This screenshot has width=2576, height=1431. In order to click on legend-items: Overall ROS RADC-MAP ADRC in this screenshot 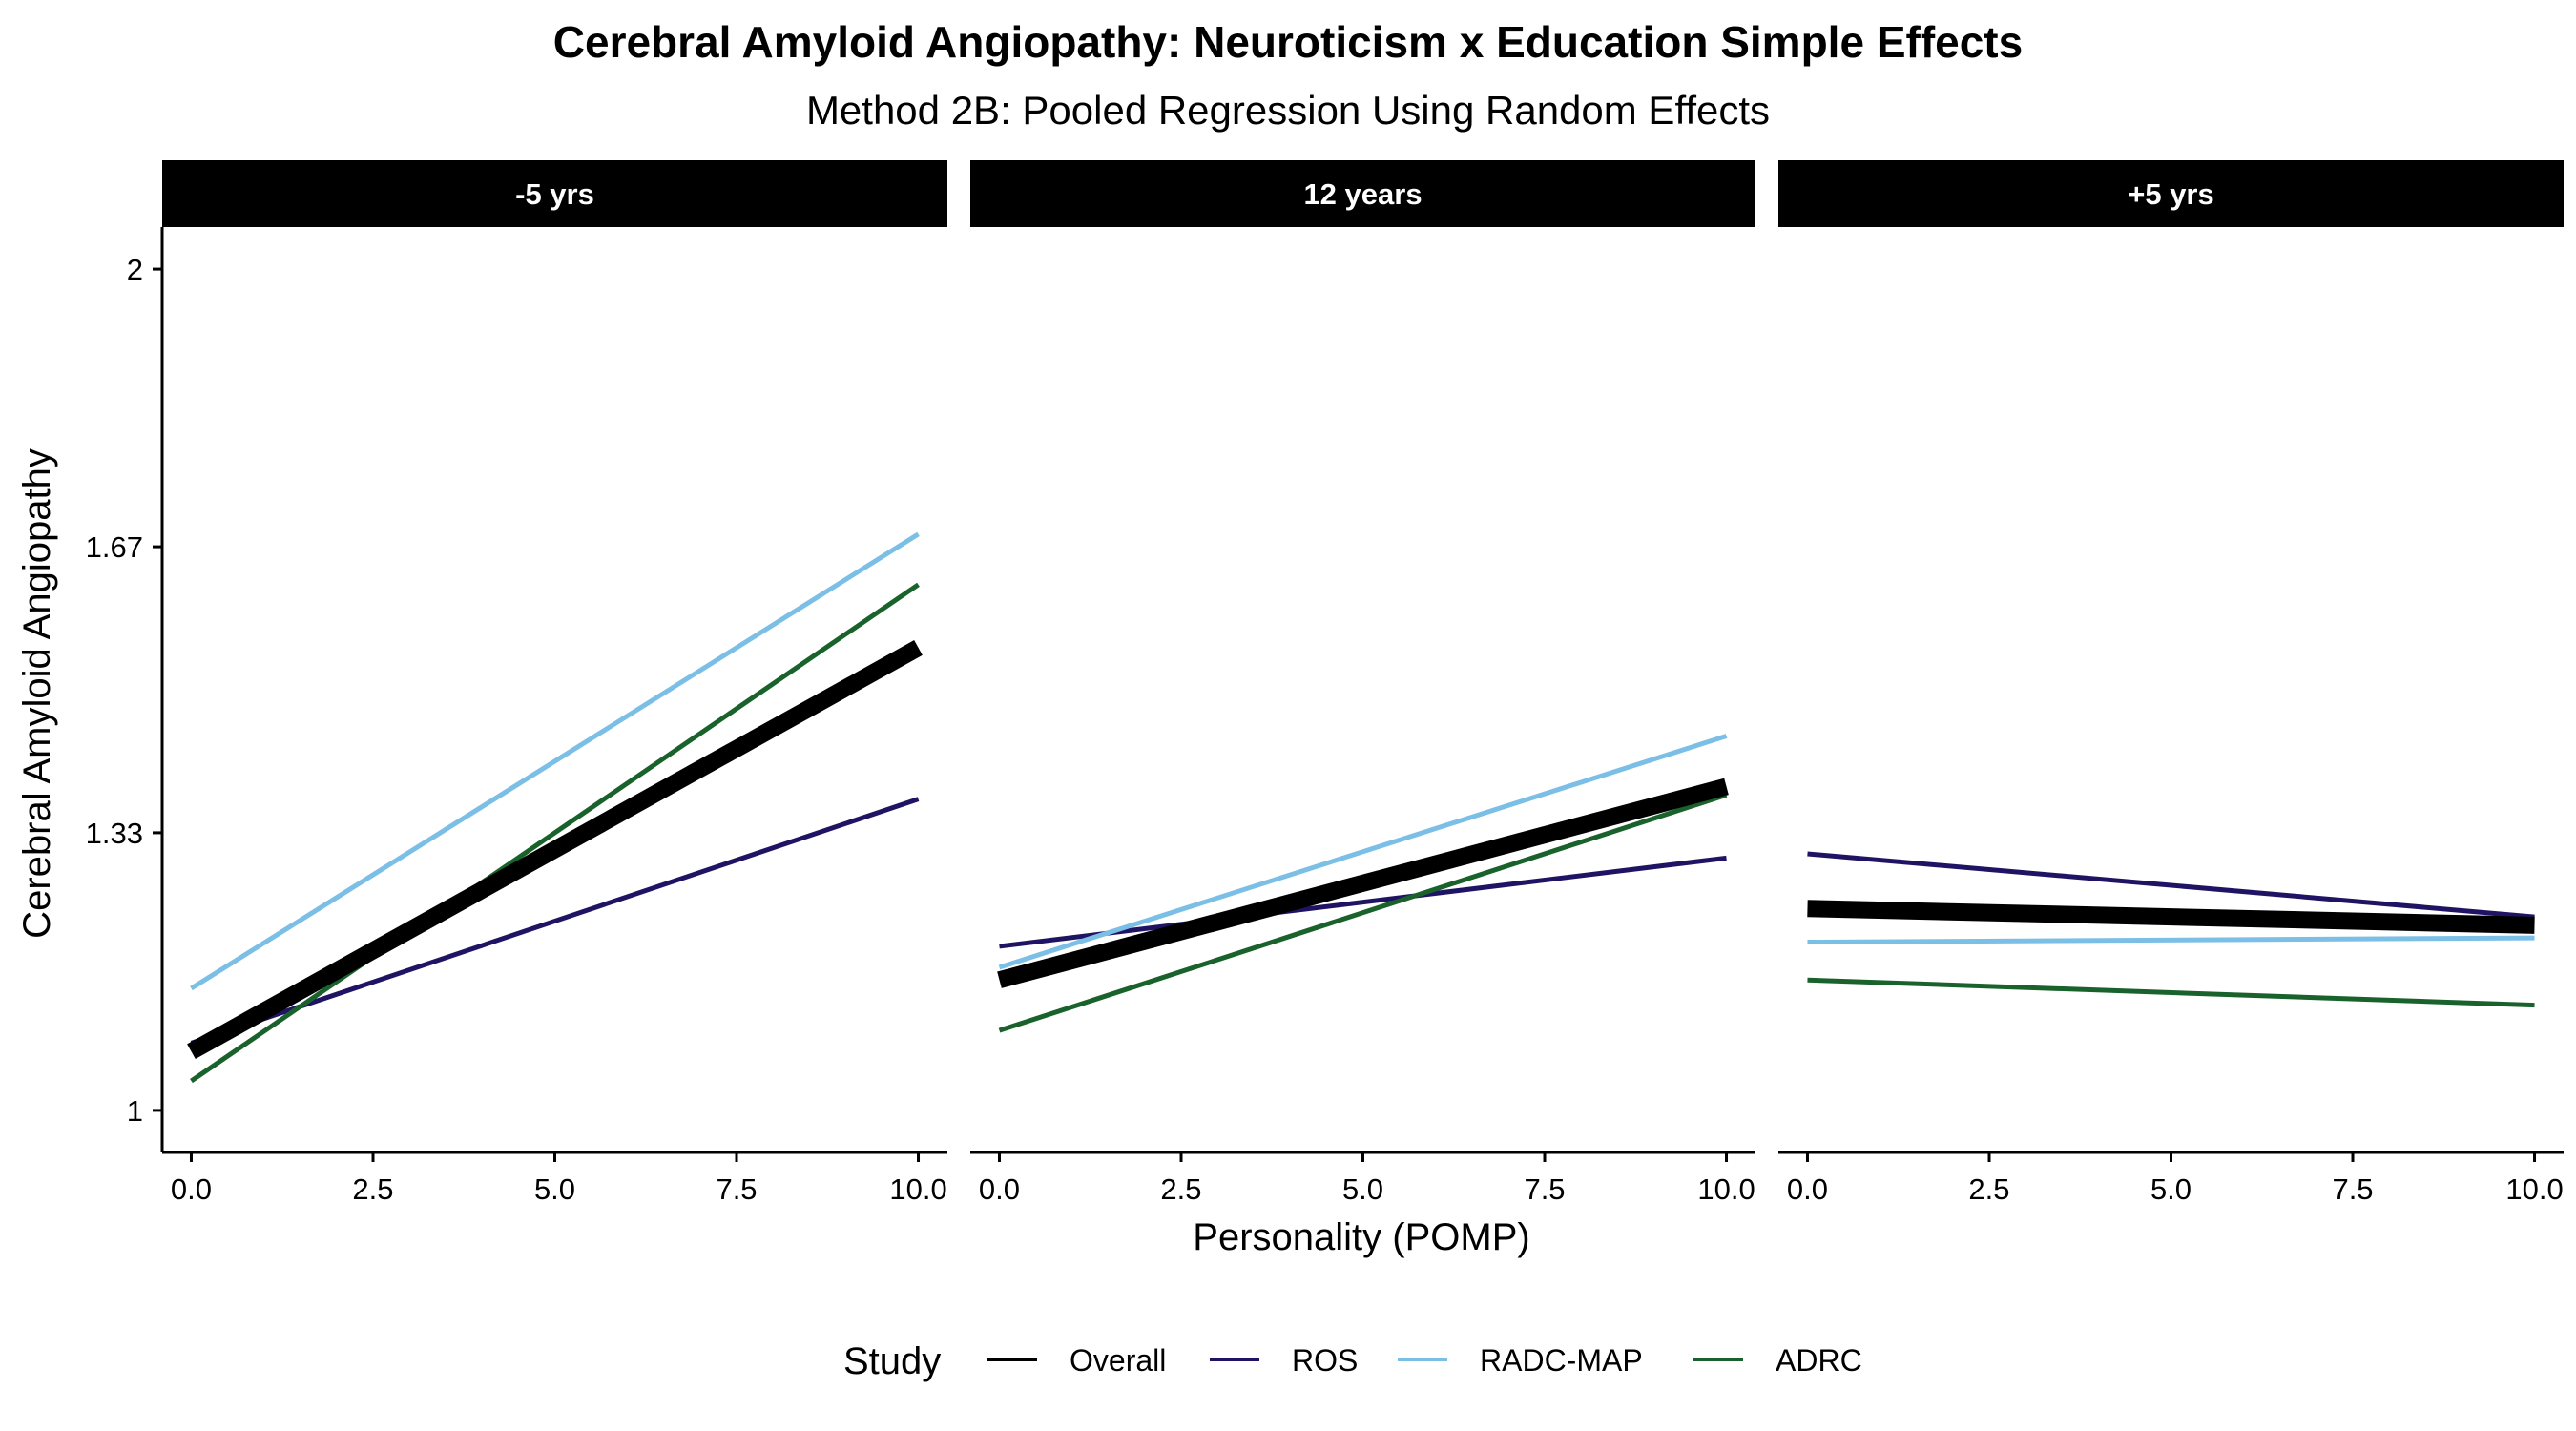, I will do `click(1424, 1360)`.